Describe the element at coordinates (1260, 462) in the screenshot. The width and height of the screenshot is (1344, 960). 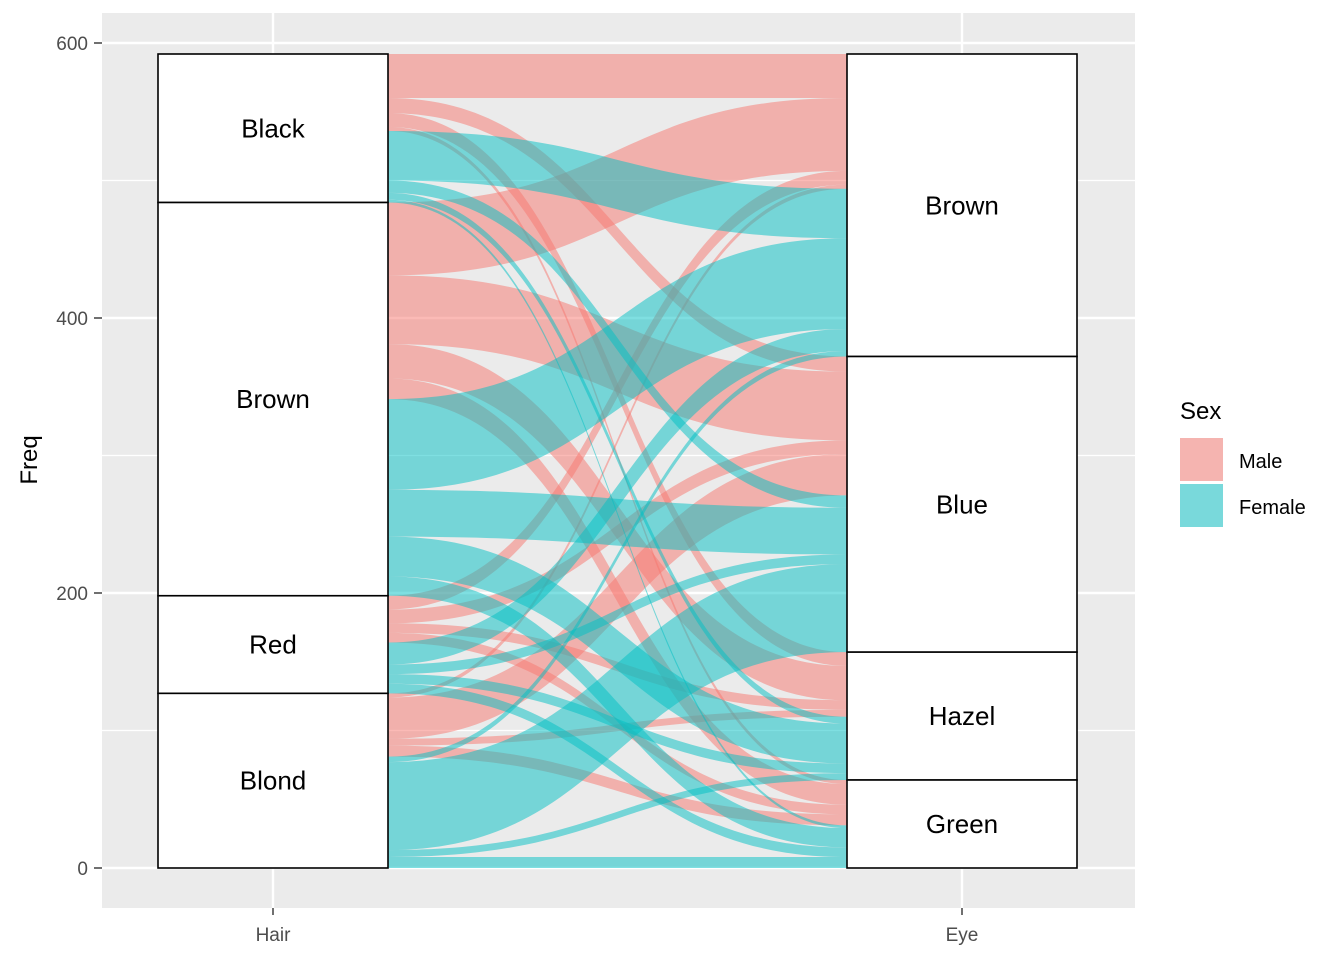
I see `legend-label: Male` at that location.